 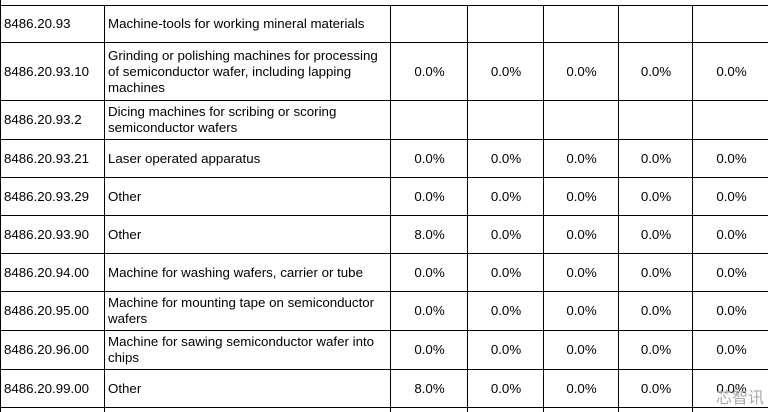 What do you see at coordinates (52, 158) in the screenshot?
I see `hs-code: 8486.20.93.21` at bounding box center [52, 158].